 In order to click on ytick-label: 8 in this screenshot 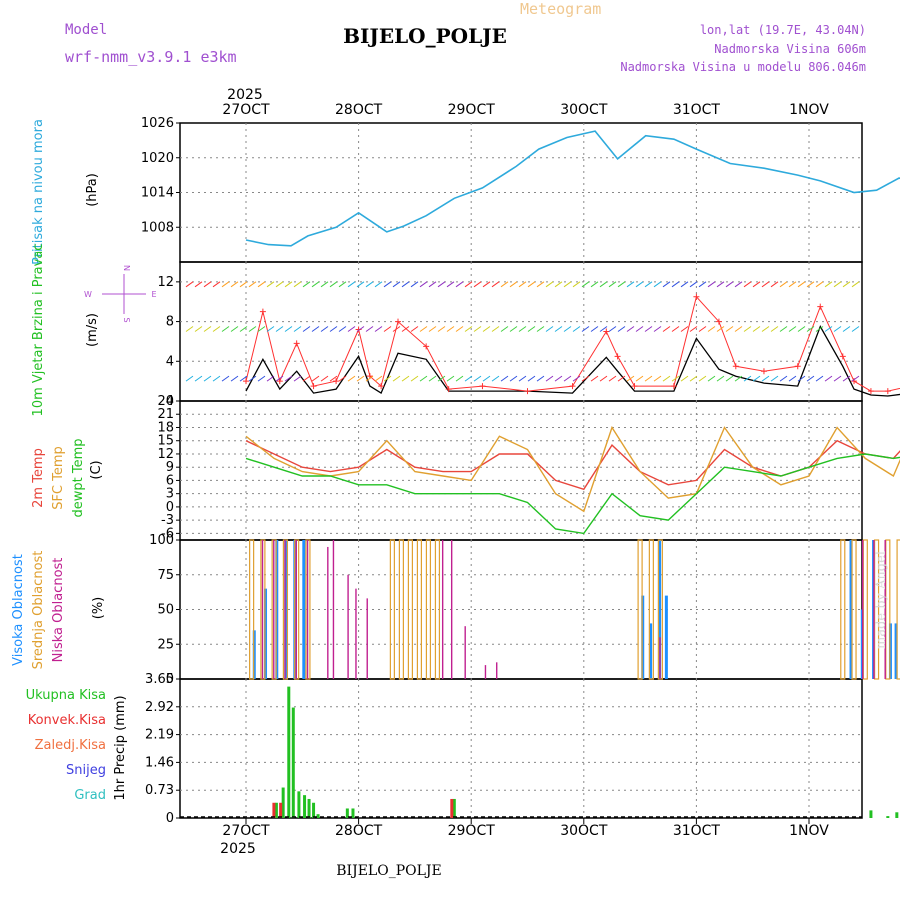, I will do `click(170, 322)`.